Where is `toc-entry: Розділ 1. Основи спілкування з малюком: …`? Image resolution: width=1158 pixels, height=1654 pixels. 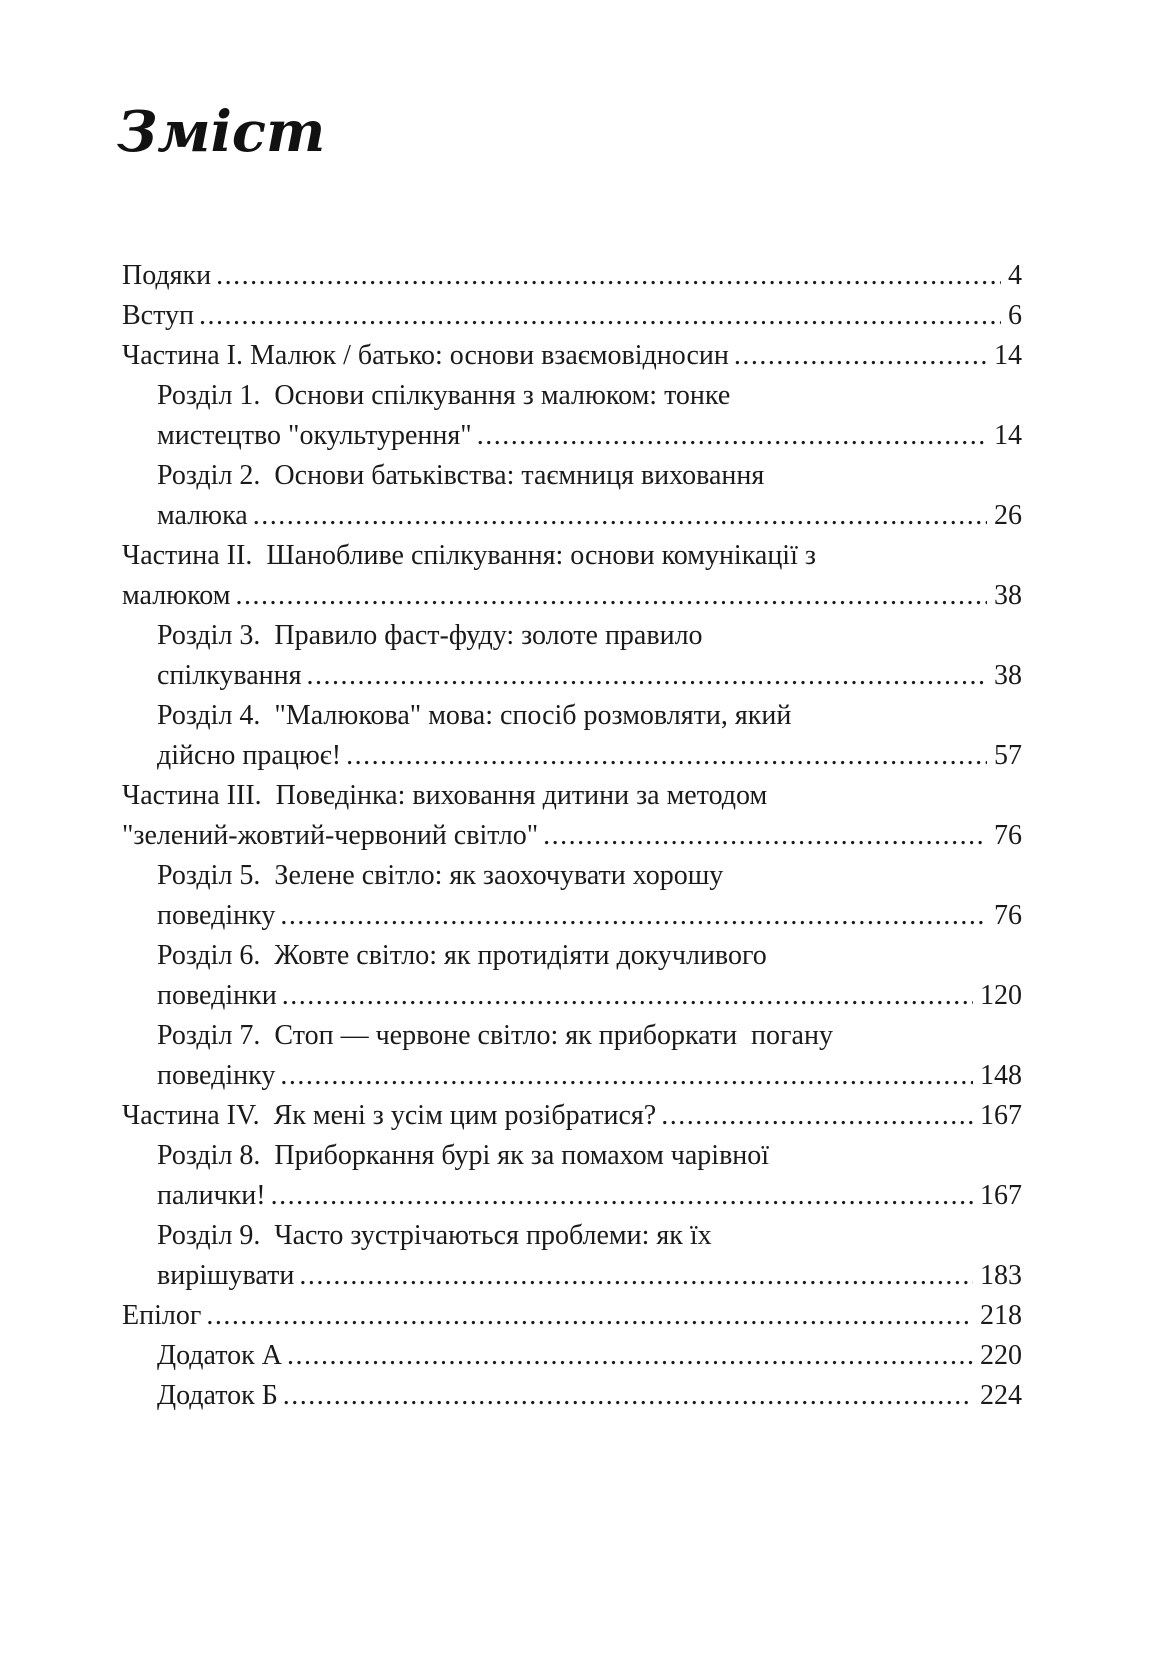 toc-entry: Розділ 1. Основи спілкування з малюком: … is located at coordinates (572, 416).